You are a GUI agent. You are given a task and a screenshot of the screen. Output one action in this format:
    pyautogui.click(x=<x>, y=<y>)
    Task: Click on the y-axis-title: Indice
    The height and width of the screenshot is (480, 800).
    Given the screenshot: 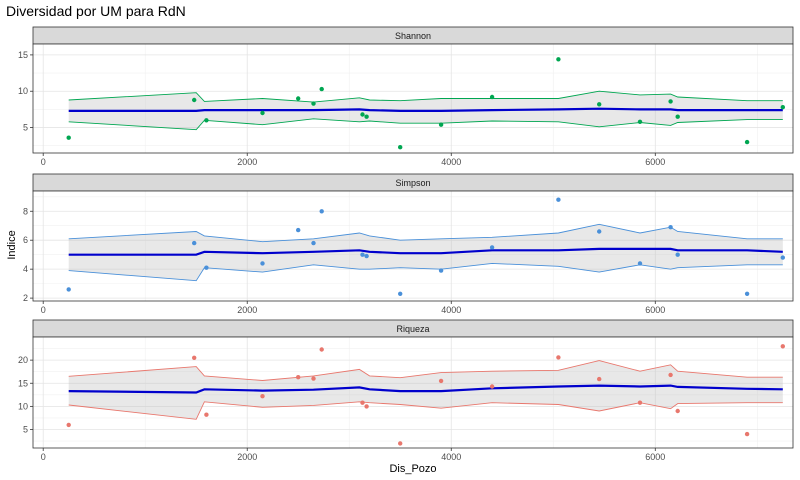 What is the action you would take?
    pyautogui.click(x=12, y=244)
    